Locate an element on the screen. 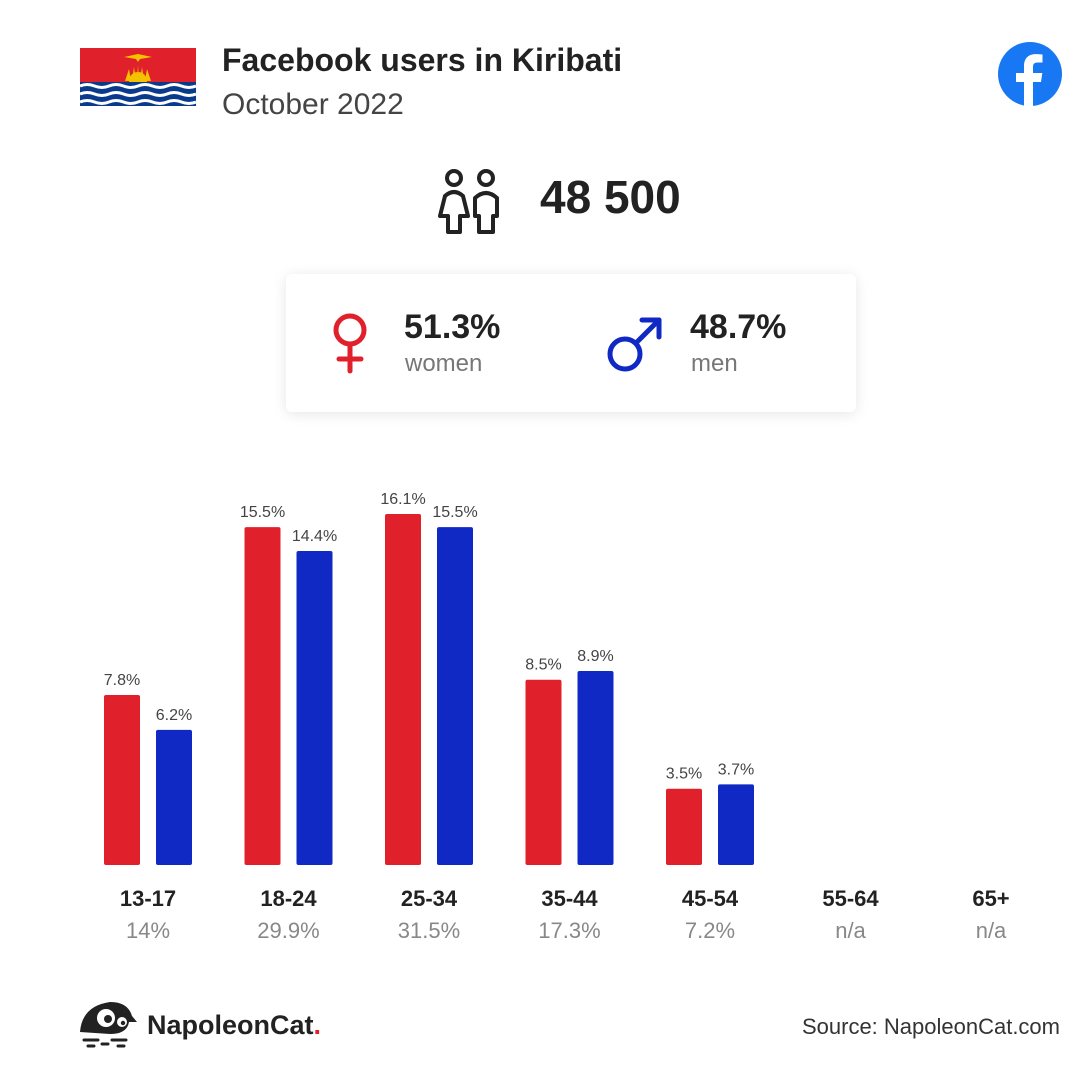 This screenshot has width=1080, height=1080. male-icon is located at coordinates (635, 345).